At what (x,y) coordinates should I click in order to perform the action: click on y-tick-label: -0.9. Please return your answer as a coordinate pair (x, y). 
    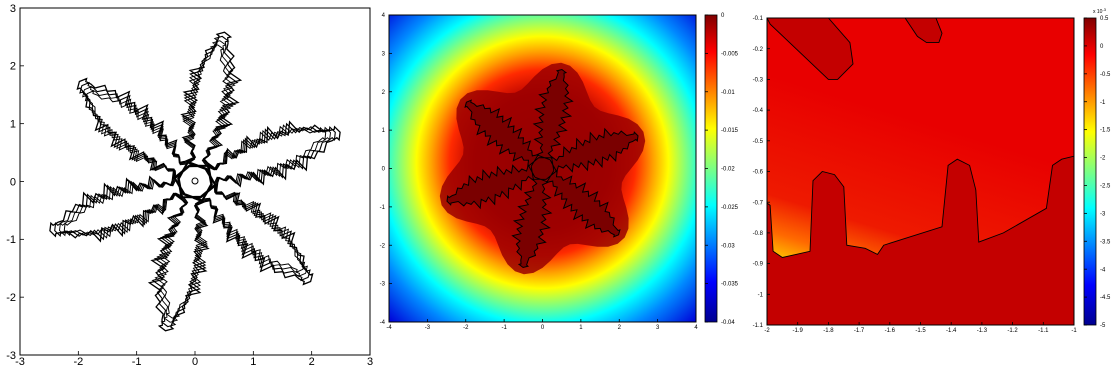
    Looking at the image, I should click on (758, 265).